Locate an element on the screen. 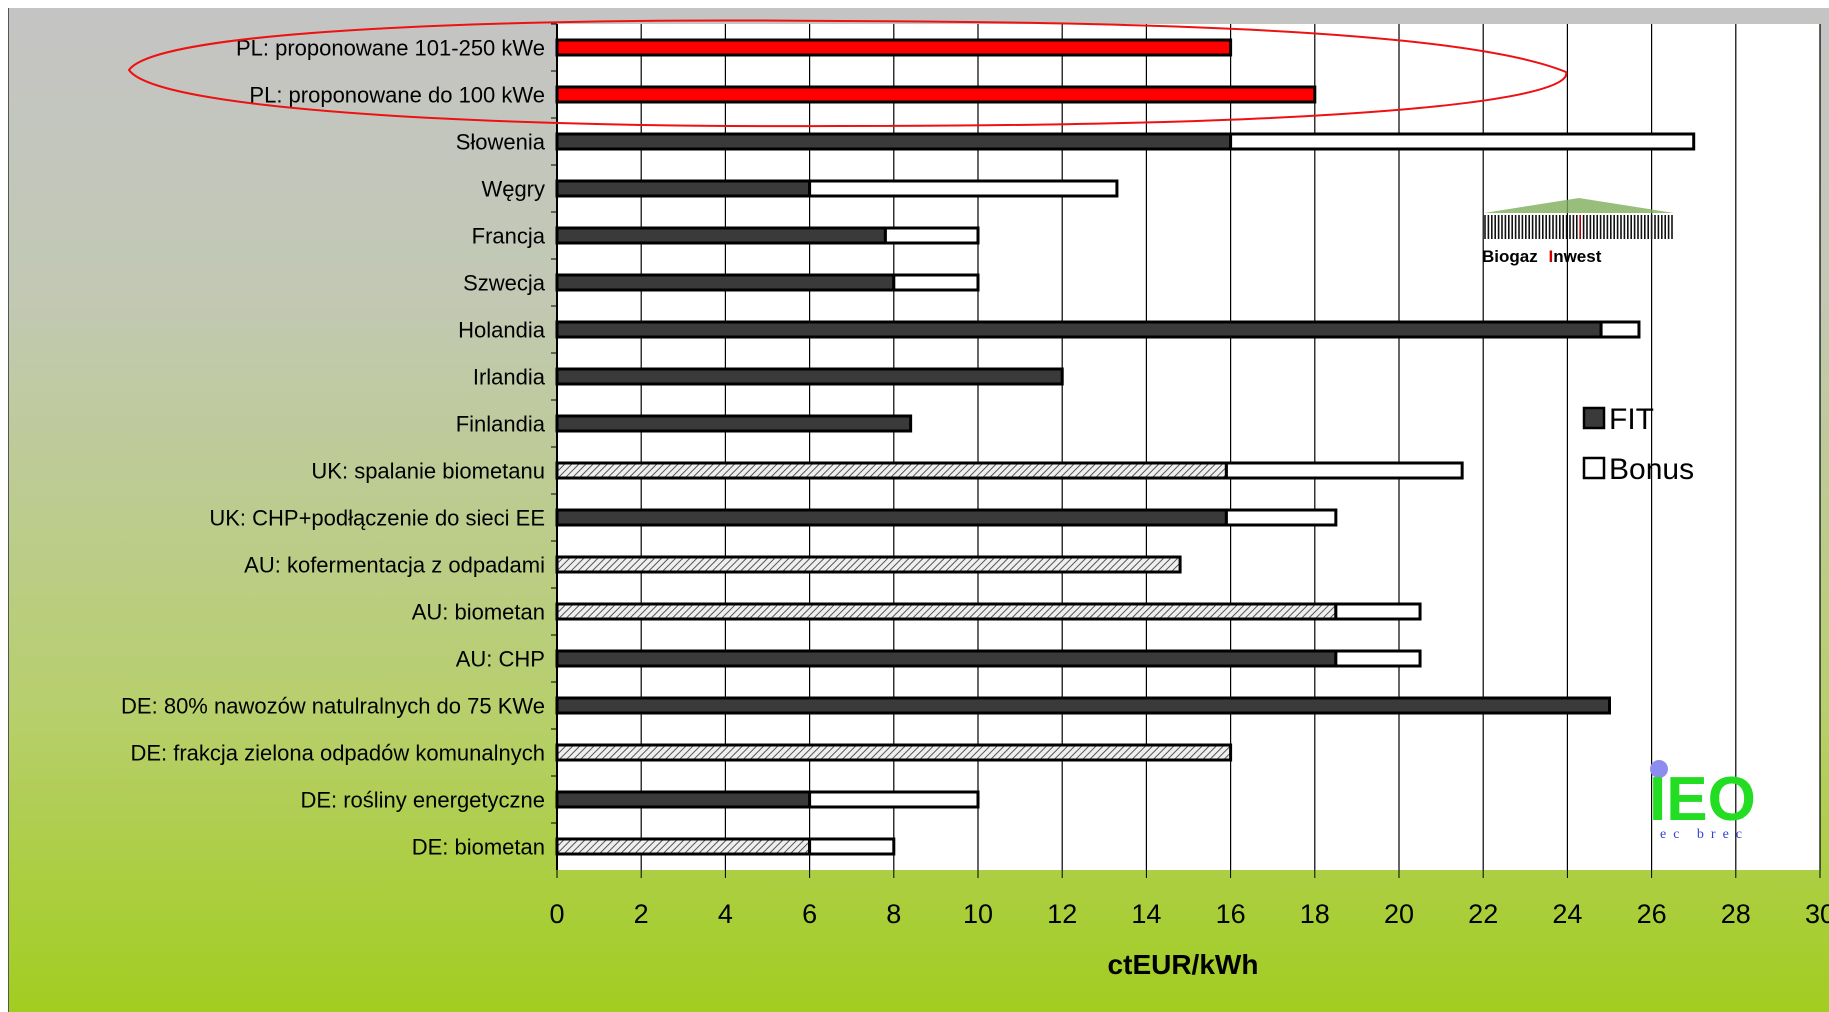 The height and width of the screenshot is (1012, 1829). logo-biogaz-word: Biogaz is located at coordinates (1510, 256).